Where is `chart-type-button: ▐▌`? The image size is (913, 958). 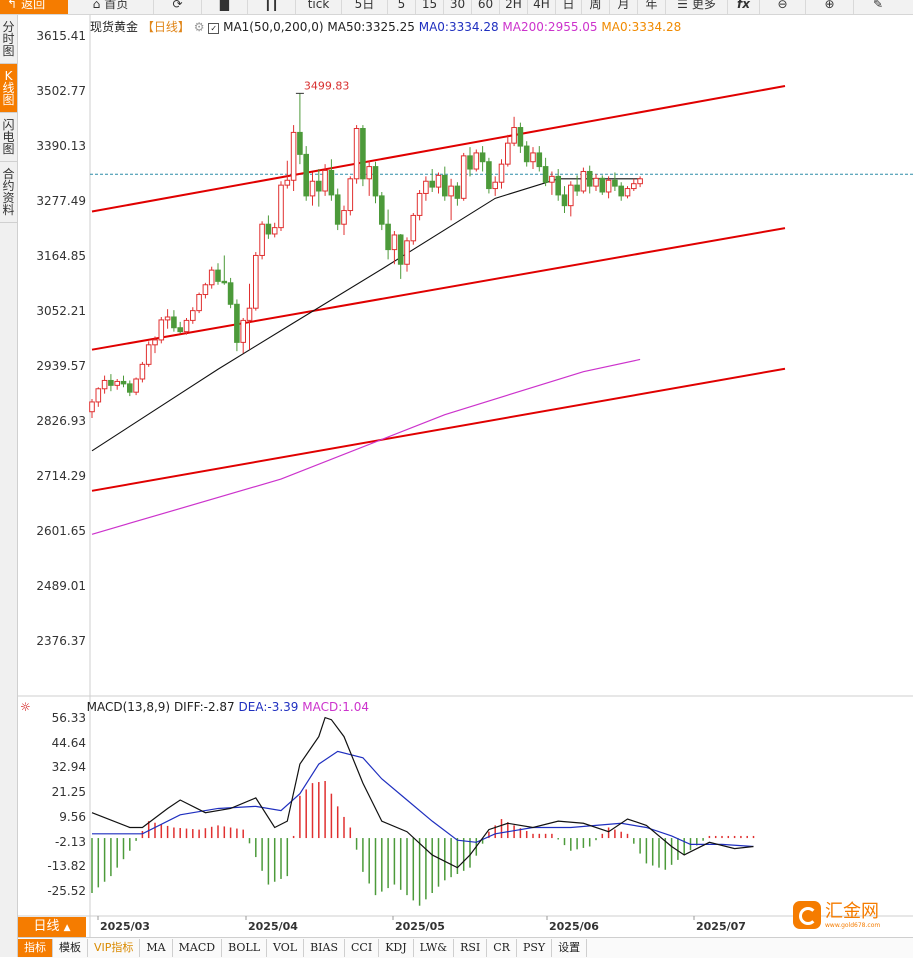
chart-type-button: ▐▌ is located at coordinates (225, 7).